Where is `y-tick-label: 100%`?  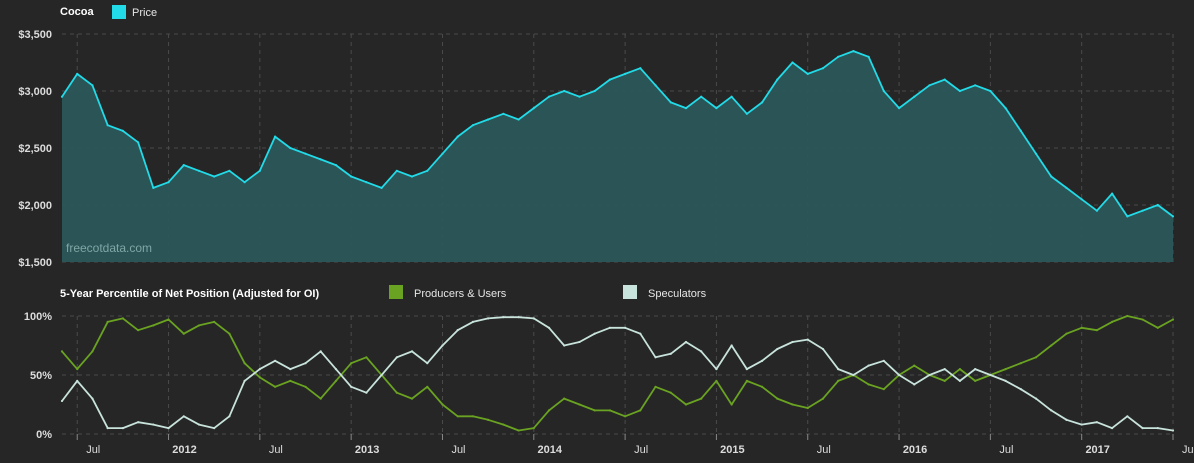
y-tick-label: 100% is located at coordinates (38, 317).